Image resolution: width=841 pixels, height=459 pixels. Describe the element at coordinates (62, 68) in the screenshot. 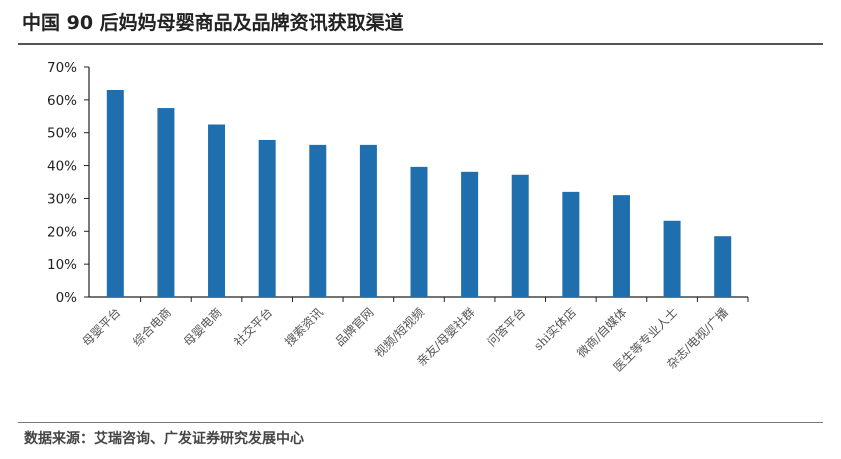

I see `y-tick-label: 70%` at that location.